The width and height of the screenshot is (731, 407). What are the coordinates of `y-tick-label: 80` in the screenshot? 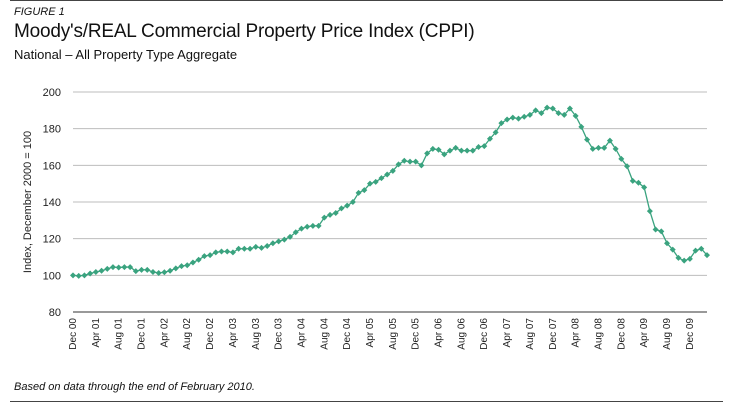 It's located at (55, 313).